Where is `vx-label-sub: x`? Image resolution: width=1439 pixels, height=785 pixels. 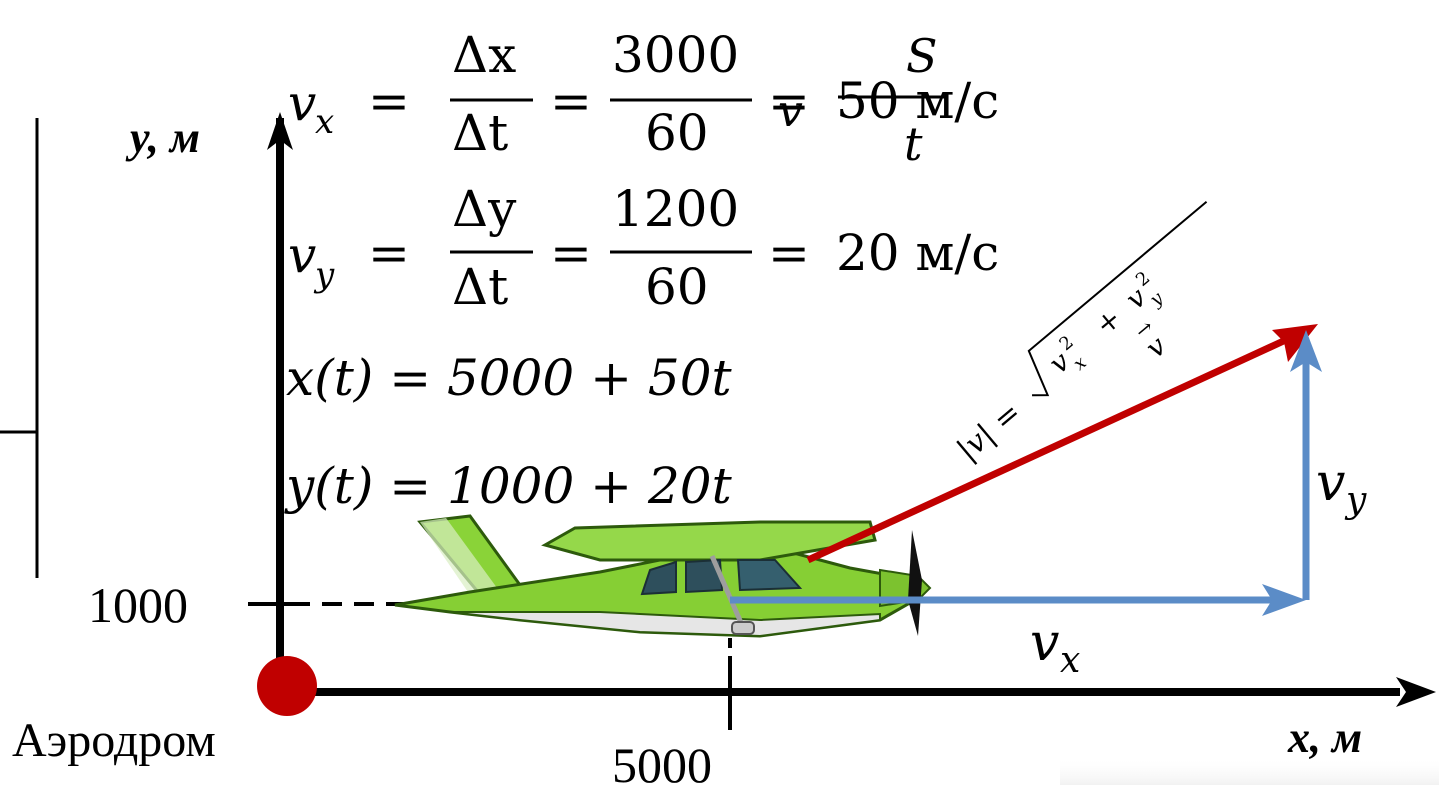
vx-label-sub: x is located at coordinates (1070, 660).